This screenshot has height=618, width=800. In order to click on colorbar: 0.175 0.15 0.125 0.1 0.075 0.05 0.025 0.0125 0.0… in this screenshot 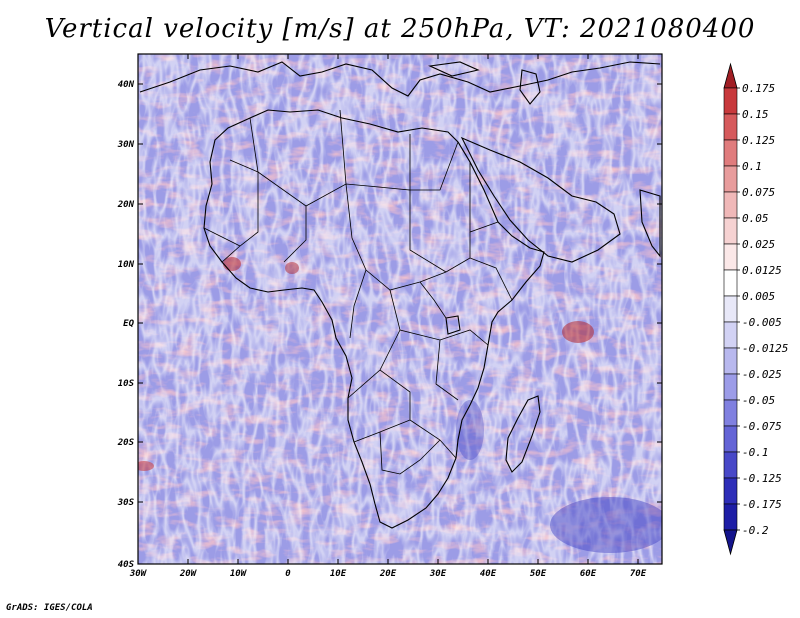, I will do `click(755, 309)`.